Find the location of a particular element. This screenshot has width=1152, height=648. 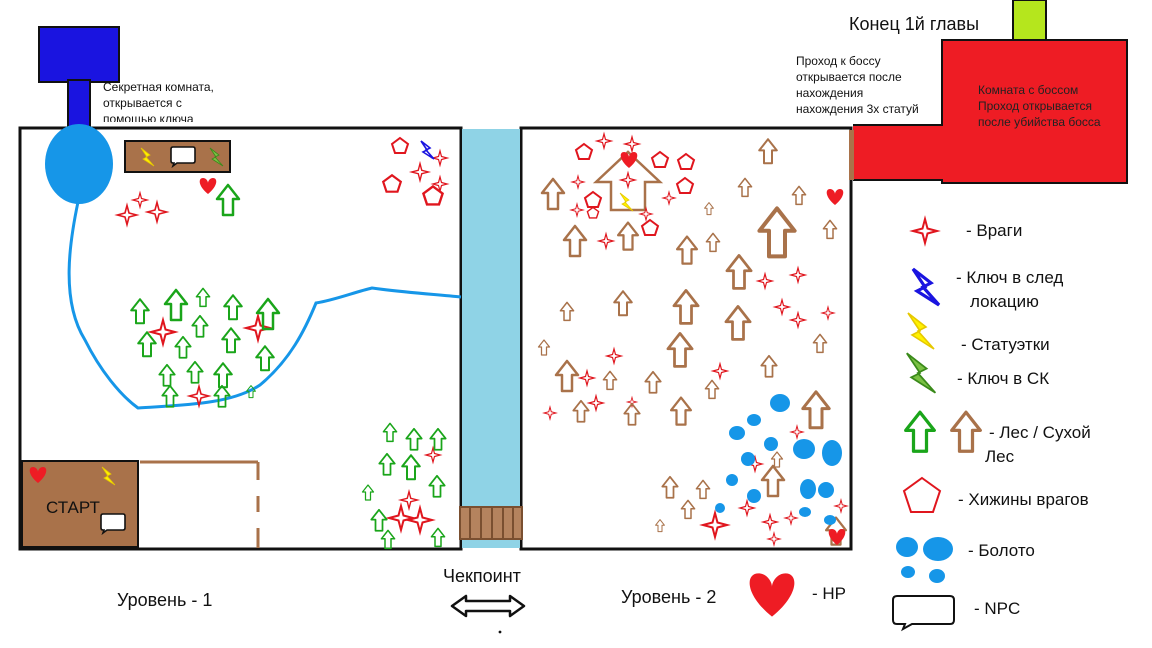

legend-forest: - Лес / Сухой Лес is located at coordinates (1038, 445).